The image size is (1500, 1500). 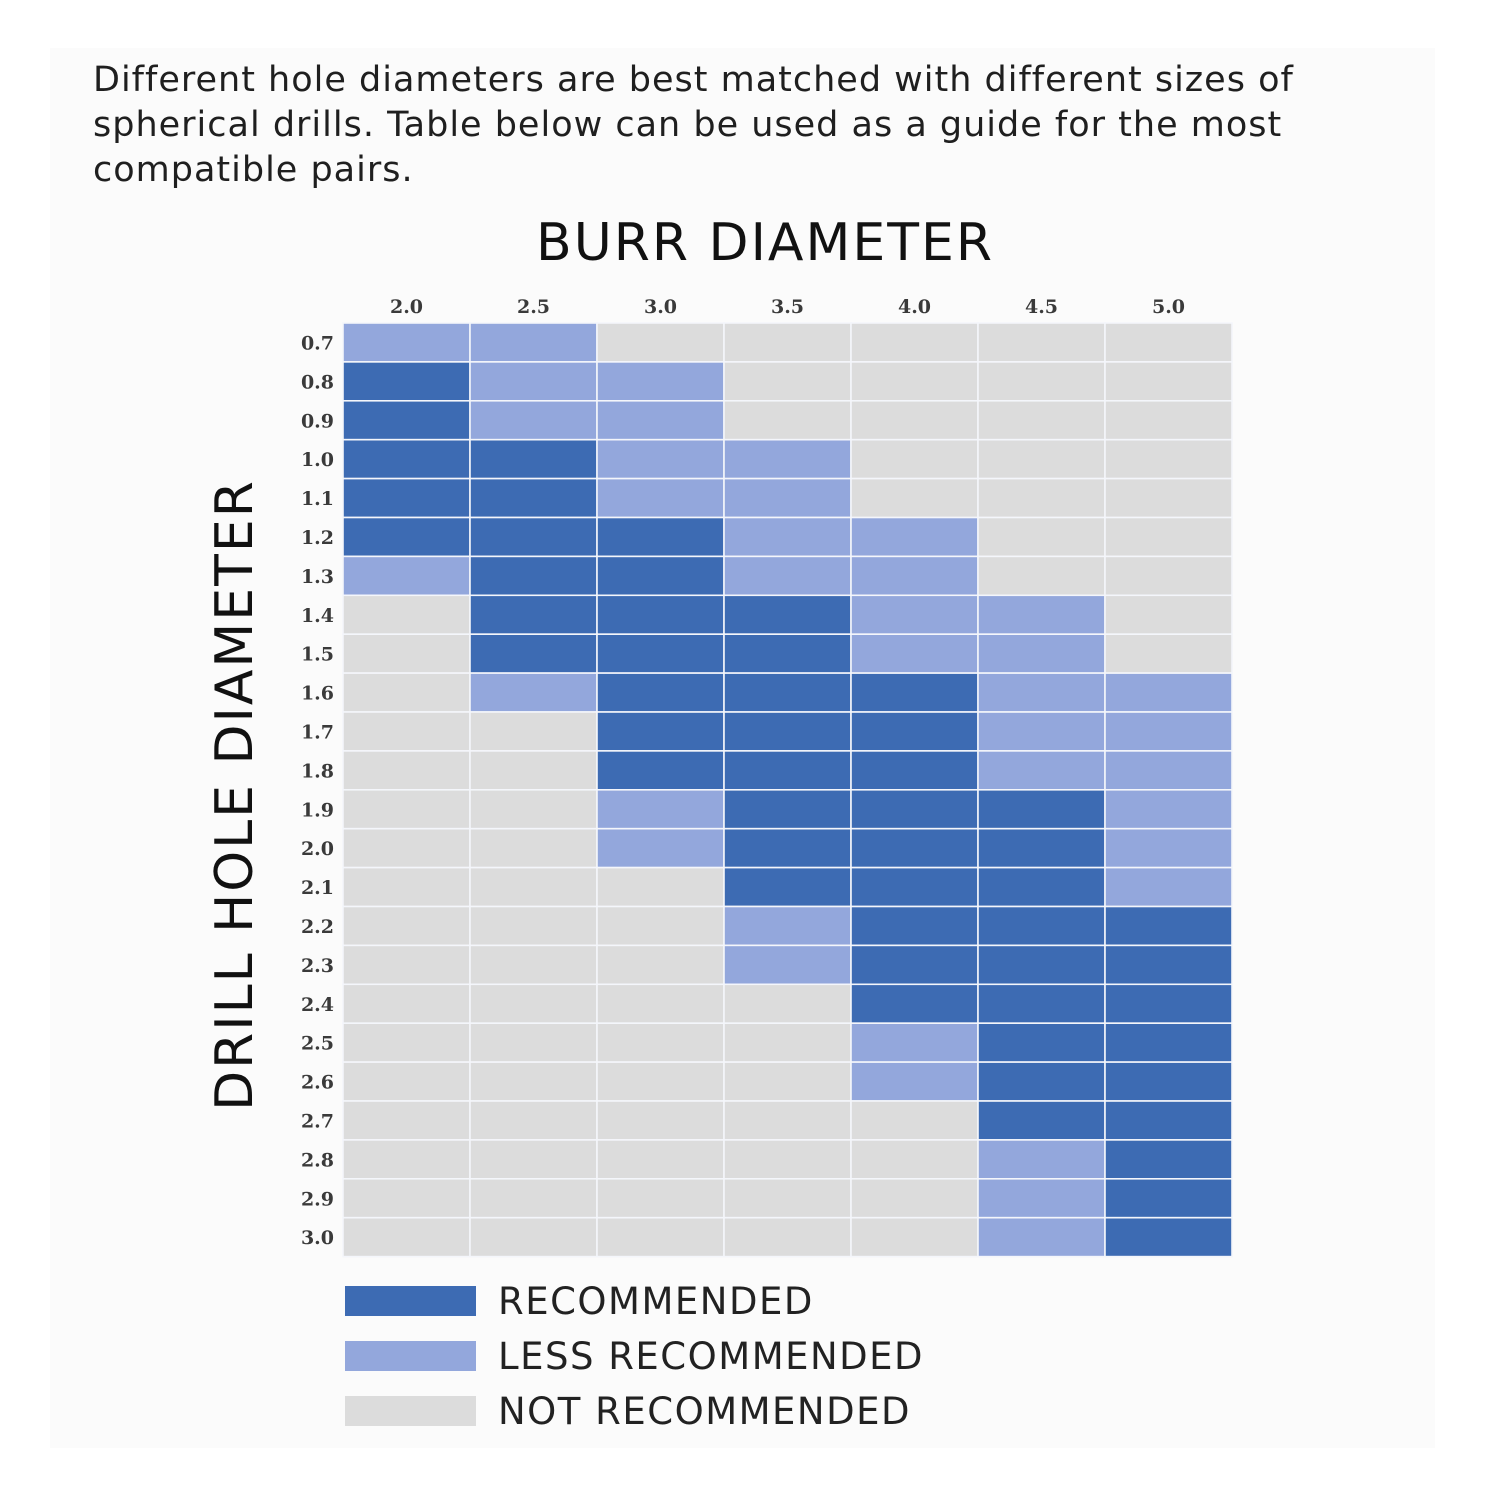 What do you see at coordinates (914, 1120) in the screenshot?
I see `heatmap-cell-2.7-4.0` at bounding box center [914, 1120].